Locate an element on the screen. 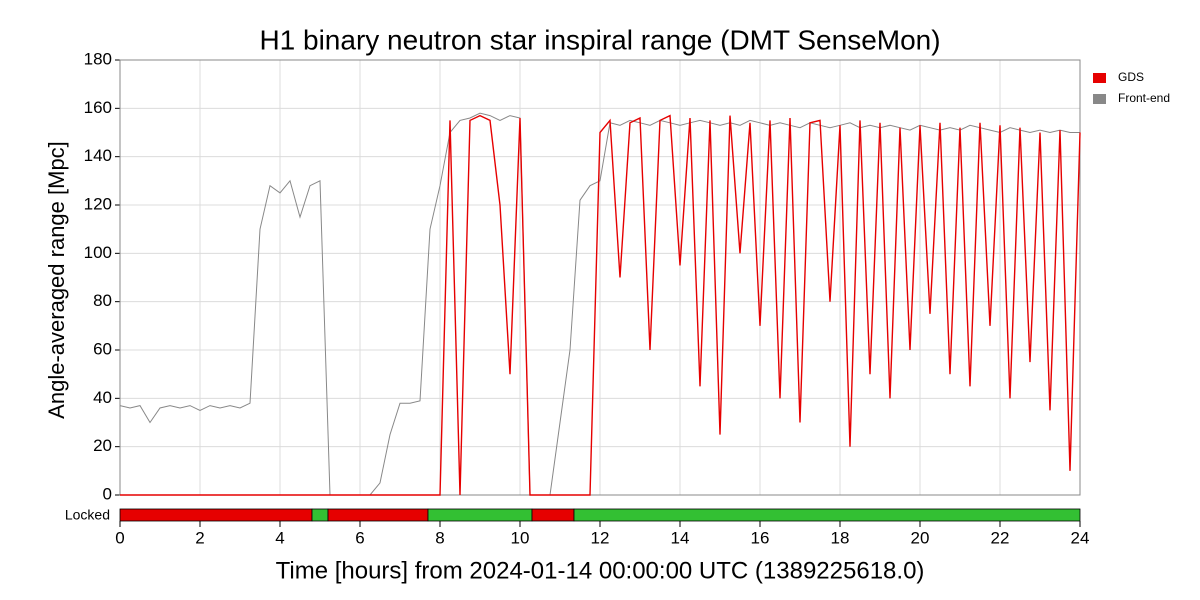  x-tick-label: 10 is located at coordinates (520, 537).